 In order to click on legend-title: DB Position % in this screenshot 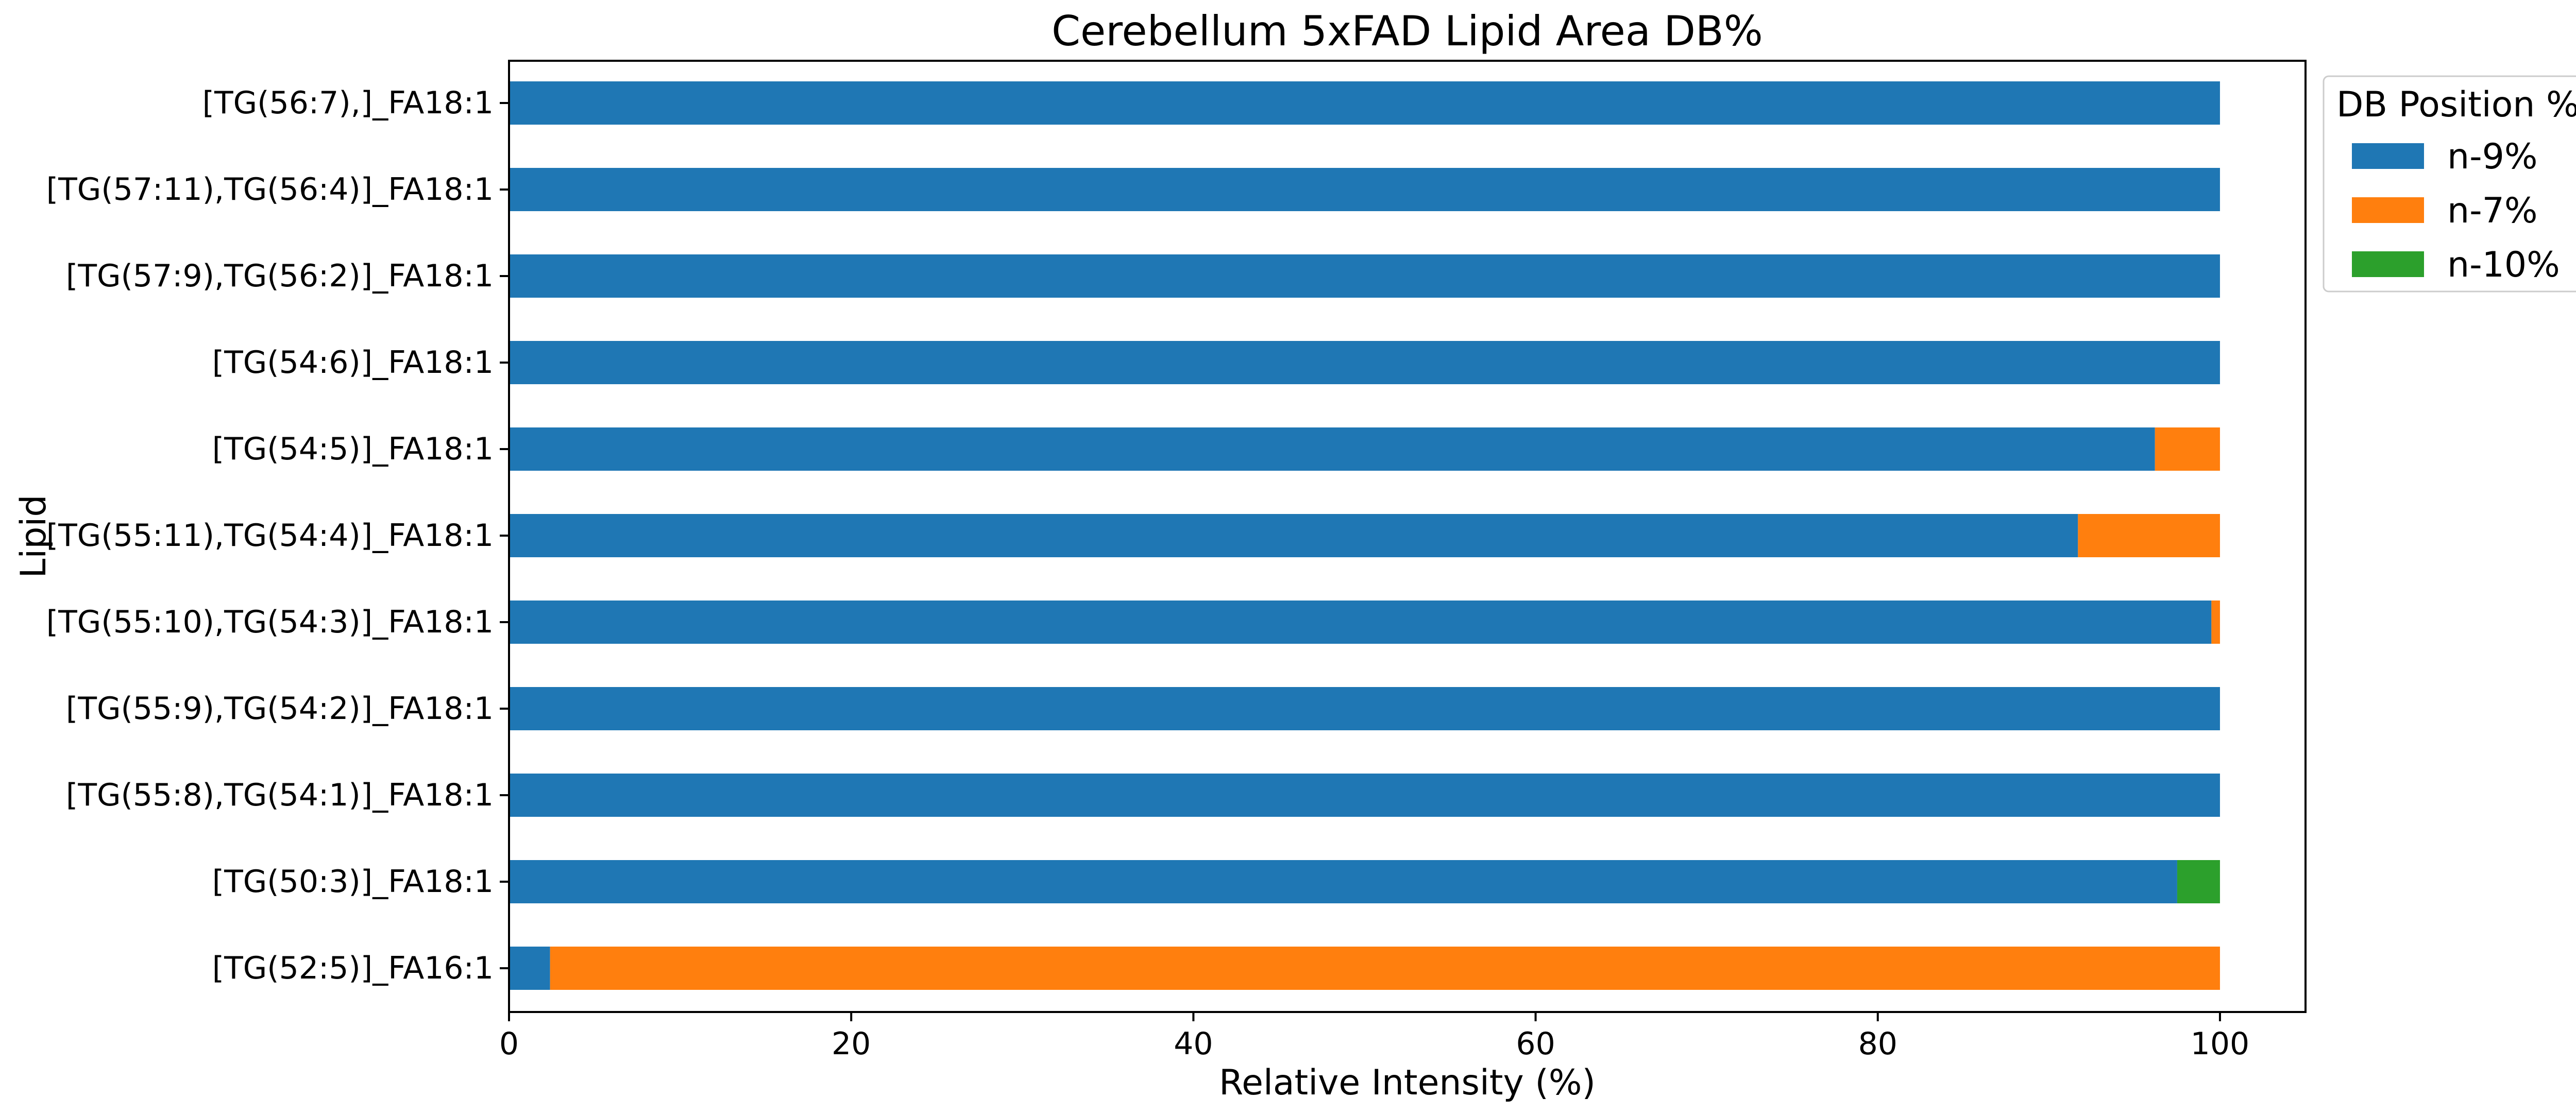, I will do `click(2456, 104)`.